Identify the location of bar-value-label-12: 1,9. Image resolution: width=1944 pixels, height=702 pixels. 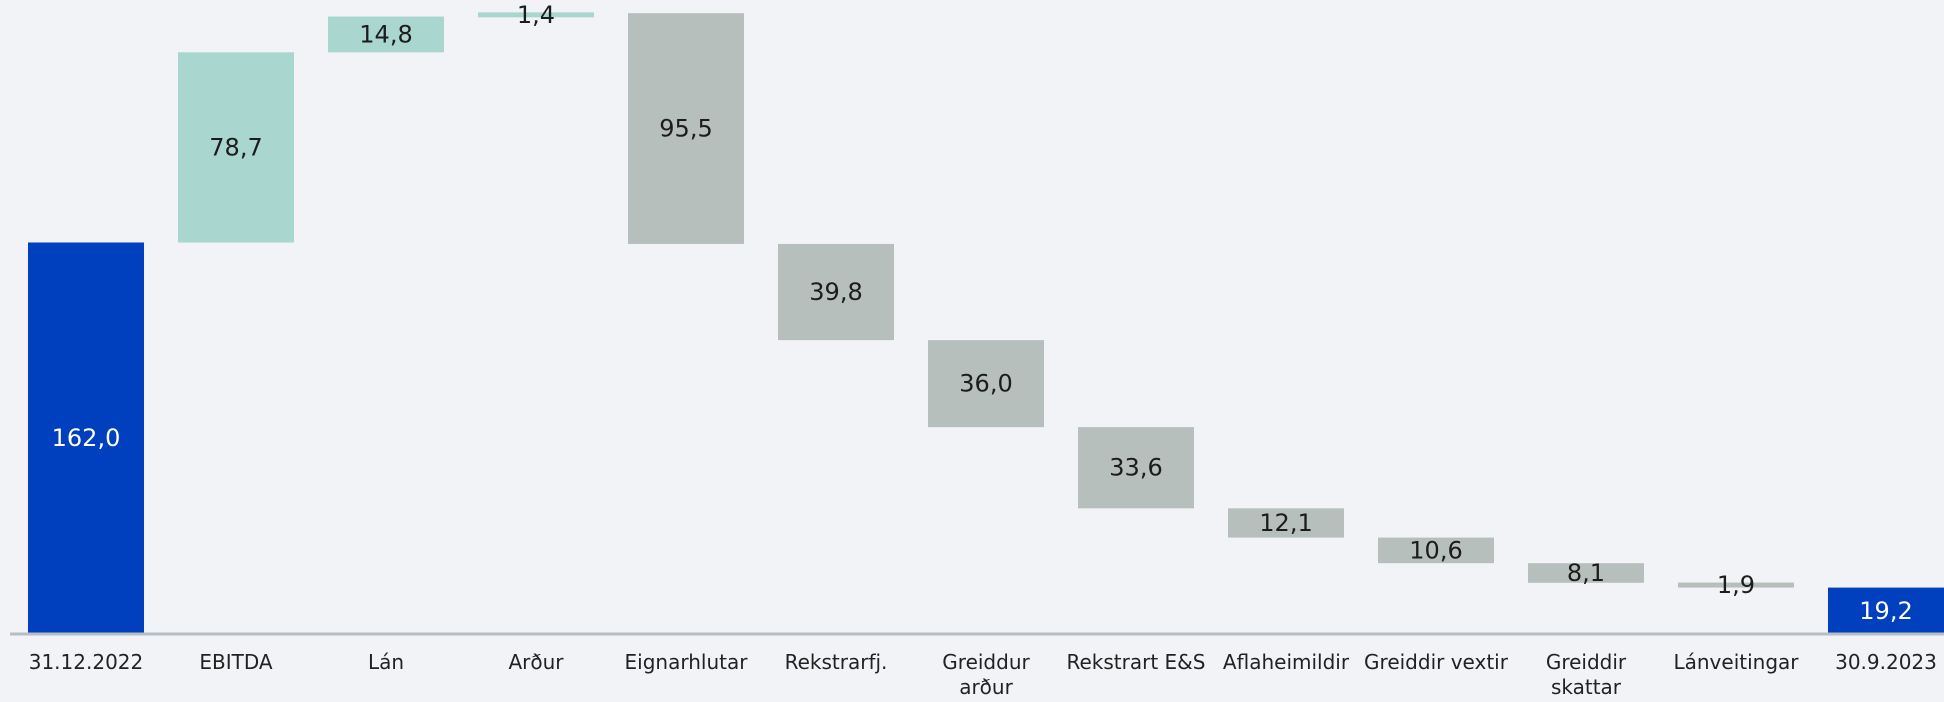
(1736, 585).